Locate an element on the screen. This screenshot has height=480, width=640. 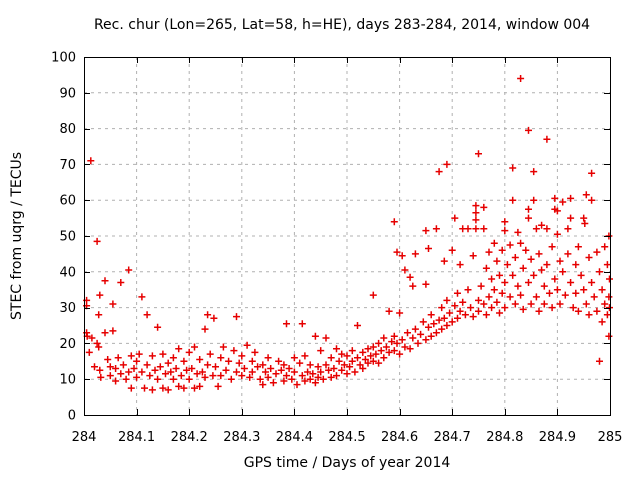
x-tick-label: 284.7 is located at coordinates (452, 437).